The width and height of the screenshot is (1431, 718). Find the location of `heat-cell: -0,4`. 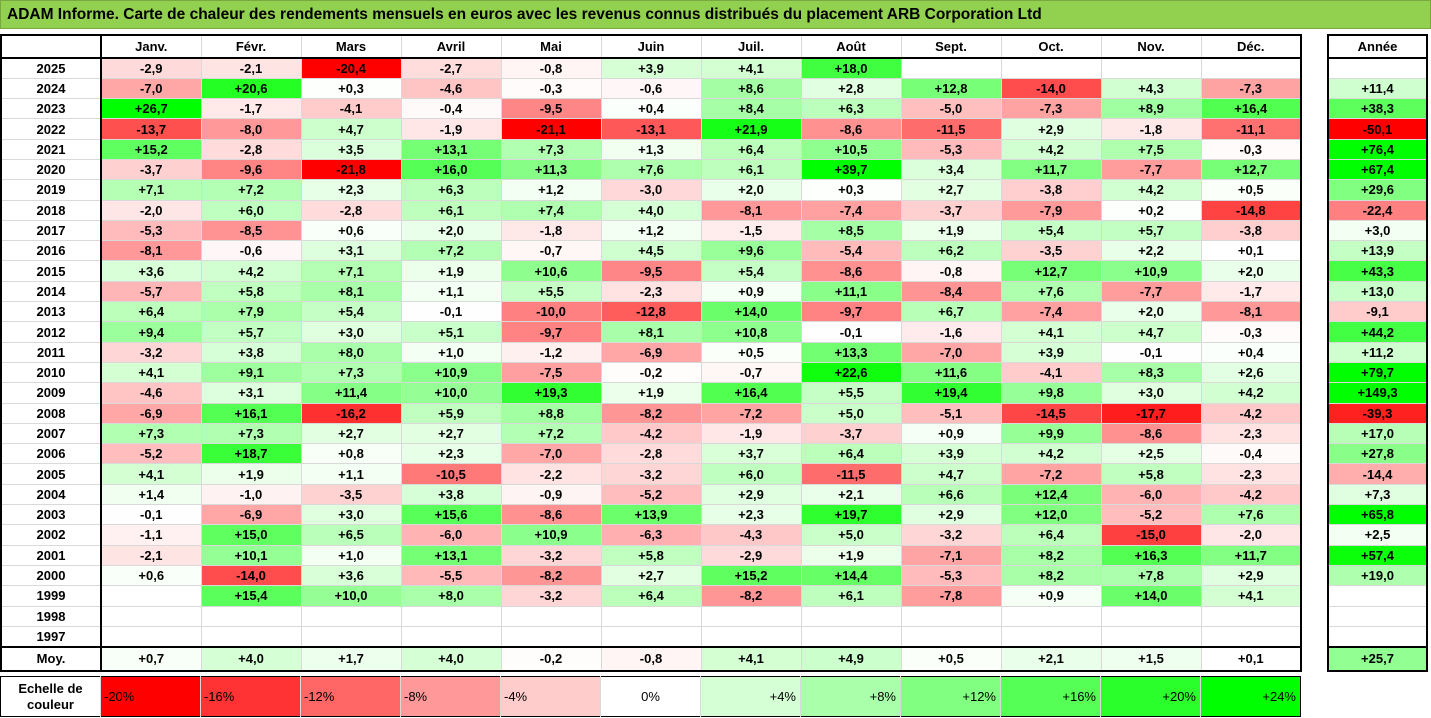

heat-cell: -0,4 is located at coordinates (450, 109).